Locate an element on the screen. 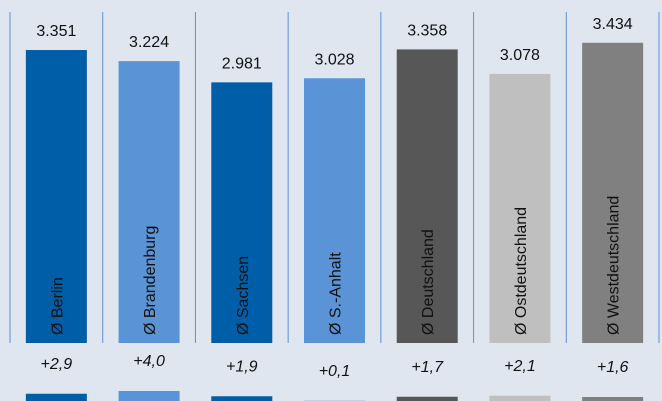 The width and height of the screenshot is (662, 401). category-label: Ø Ostdeutschland is located at coordinates (521, 271).